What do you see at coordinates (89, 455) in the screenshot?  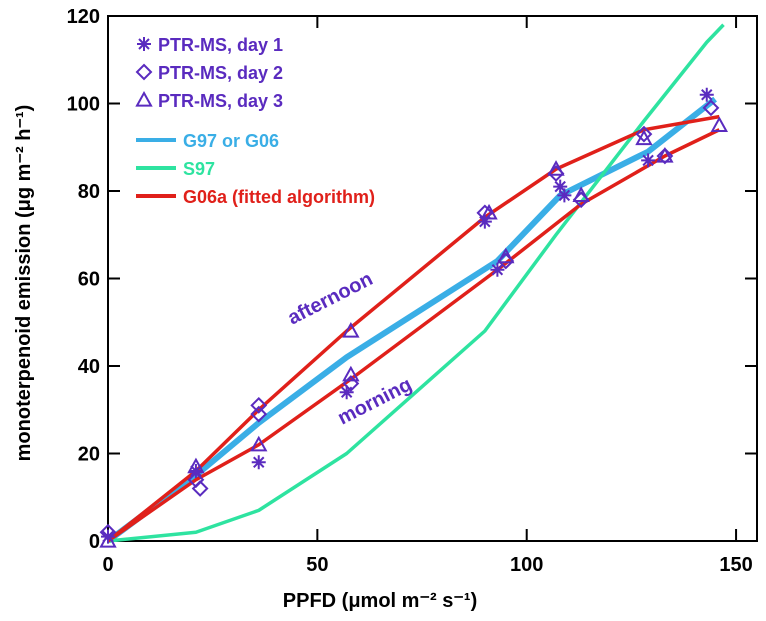 I see `y-tick-label: 20` at bounding box center [89, 455].